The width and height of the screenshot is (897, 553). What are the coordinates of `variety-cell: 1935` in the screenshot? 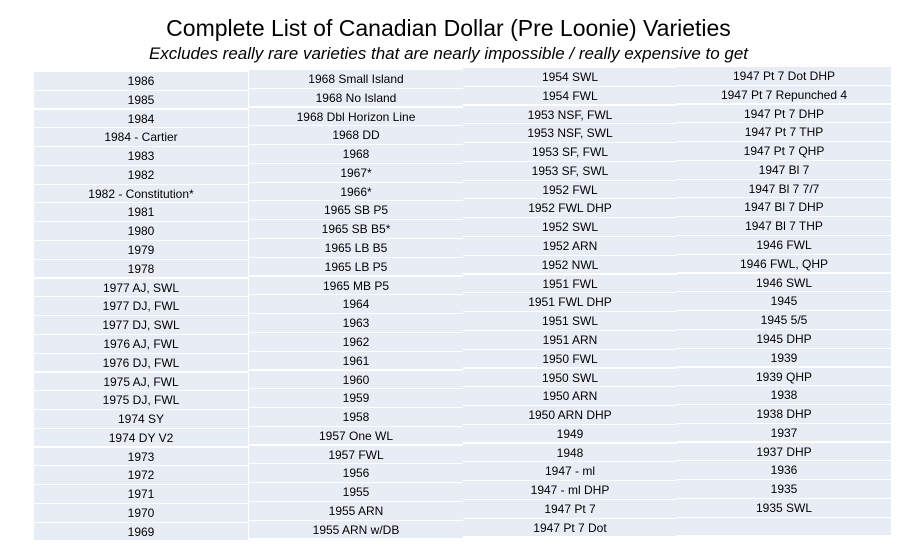 It's located at (784, 489).